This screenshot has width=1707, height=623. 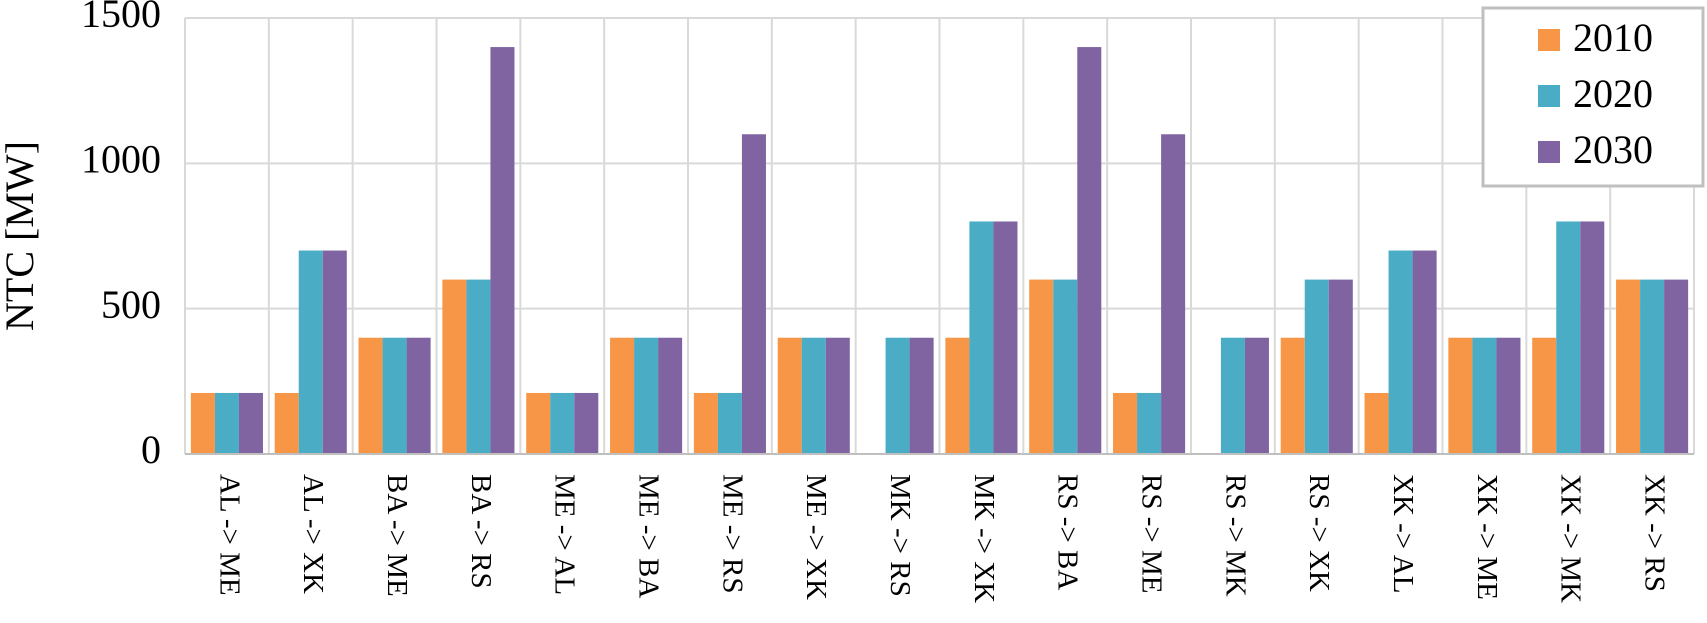 What do you see at coordinates (21, 236) in the screenshot?
I see `y-axis-label: NTC [MW]` at bounding box center [21, 236].